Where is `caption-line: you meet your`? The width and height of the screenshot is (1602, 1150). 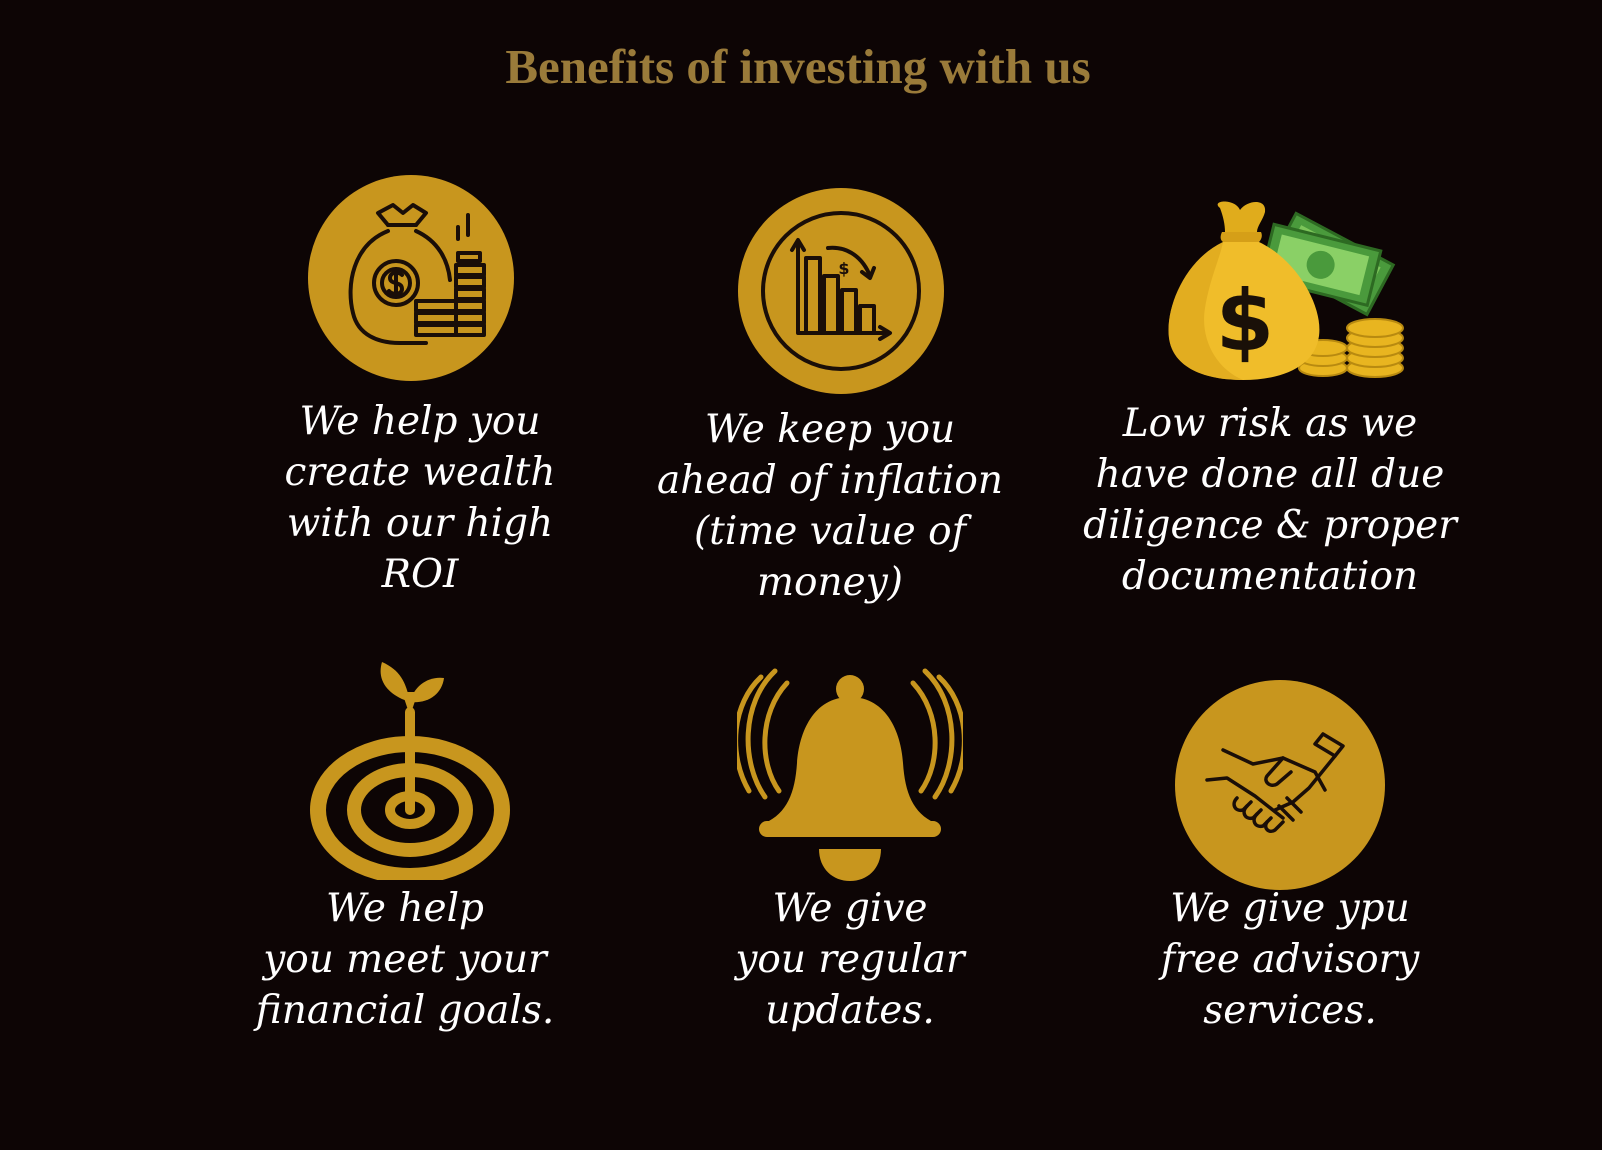 caption-line: you meet your is located at coordinates (405, 959).